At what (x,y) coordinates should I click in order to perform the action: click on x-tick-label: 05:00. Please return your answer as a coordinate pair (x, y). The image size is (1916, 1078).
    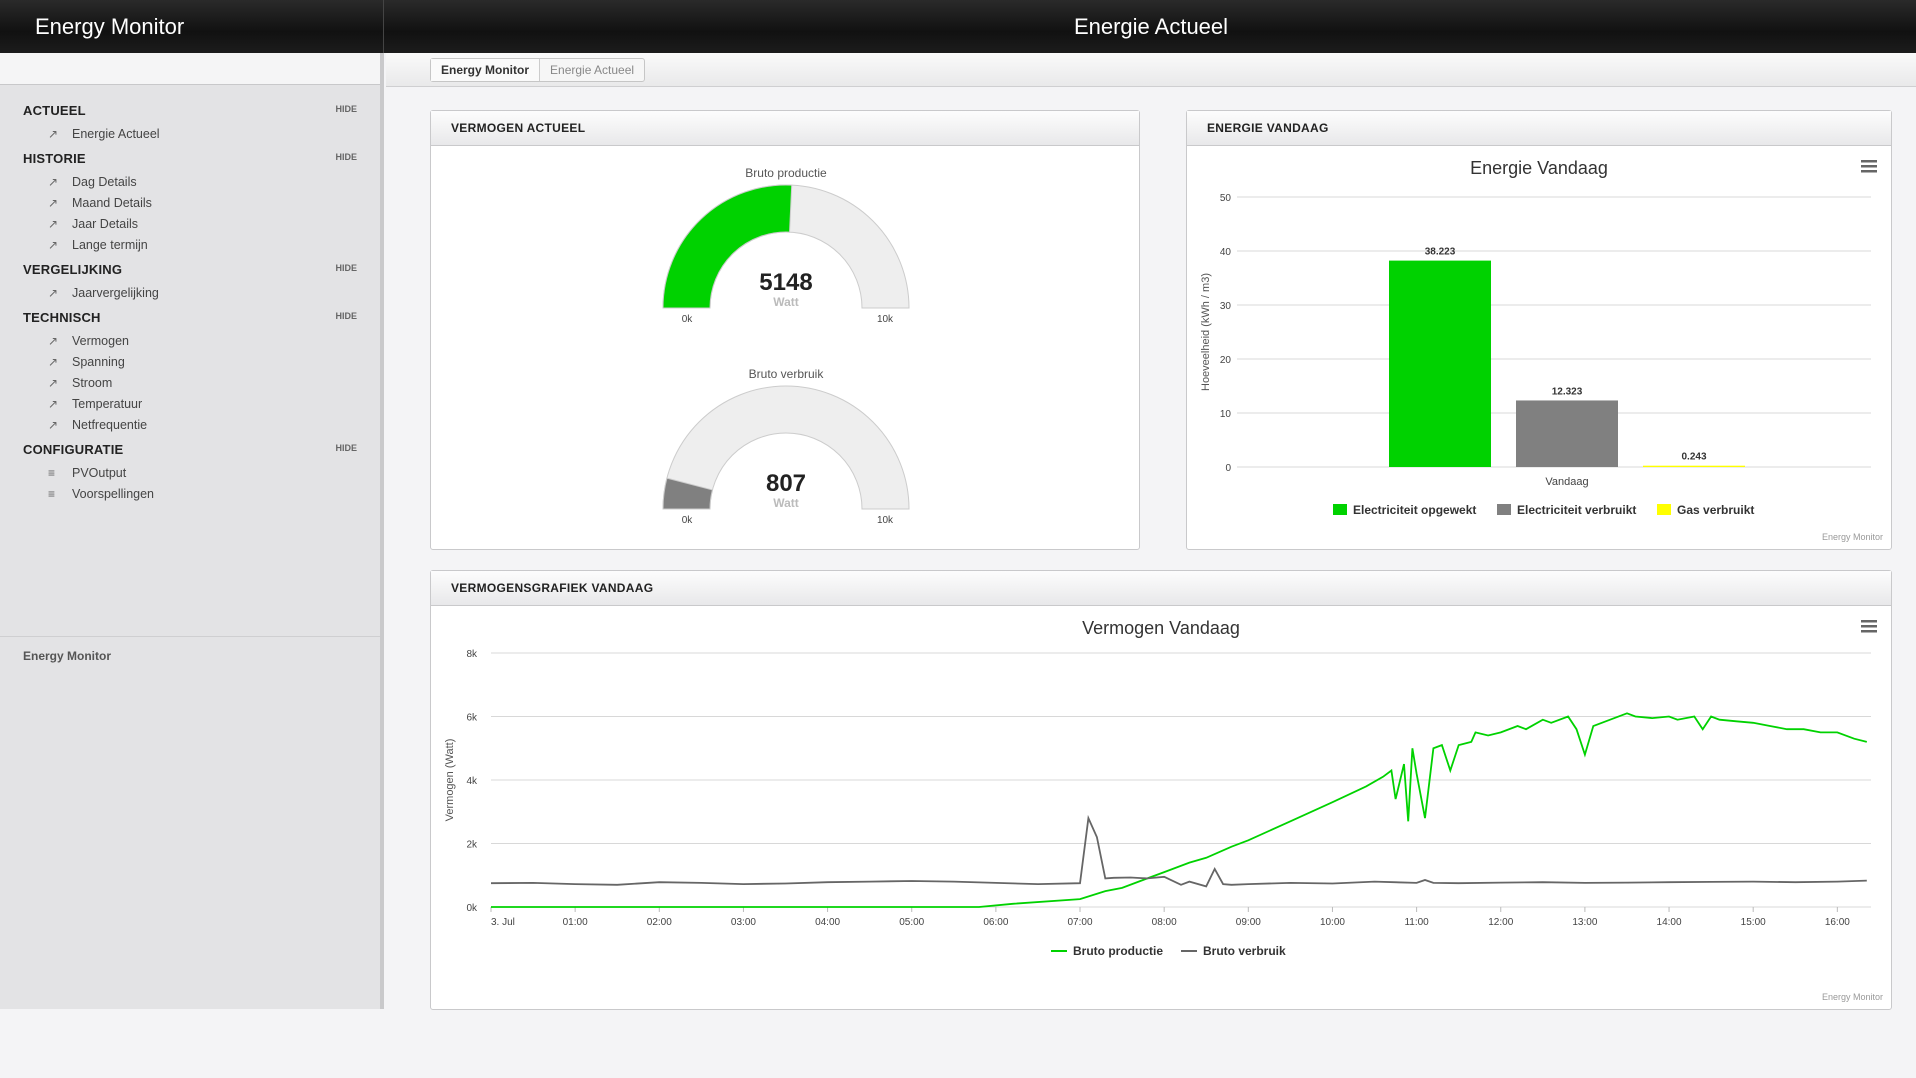
    Looking at the image, I should click on (911, 922).